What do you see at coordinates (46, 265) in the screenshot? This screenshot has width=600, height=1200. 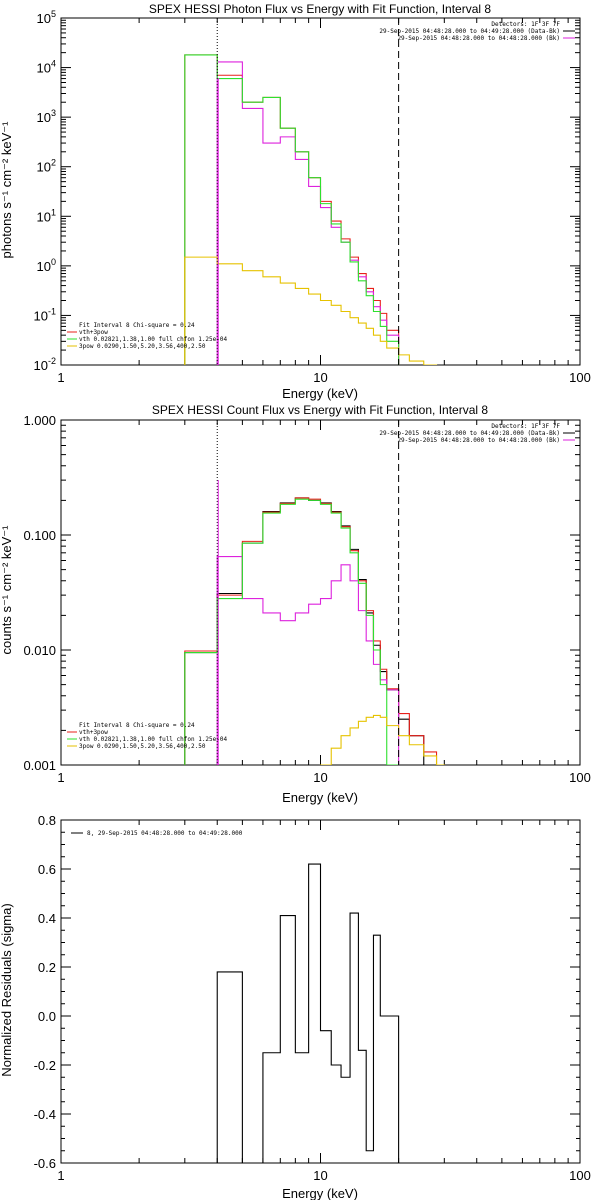 I see `y-tick-label: 10⁰` at bounding box center [46, 265].